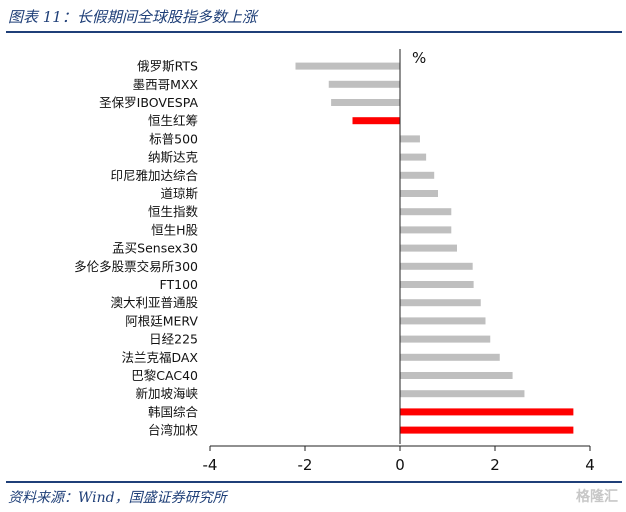 This screenshot has height=512, width=626. I want to click on category-label: 韩国综合, so click(173, 411).